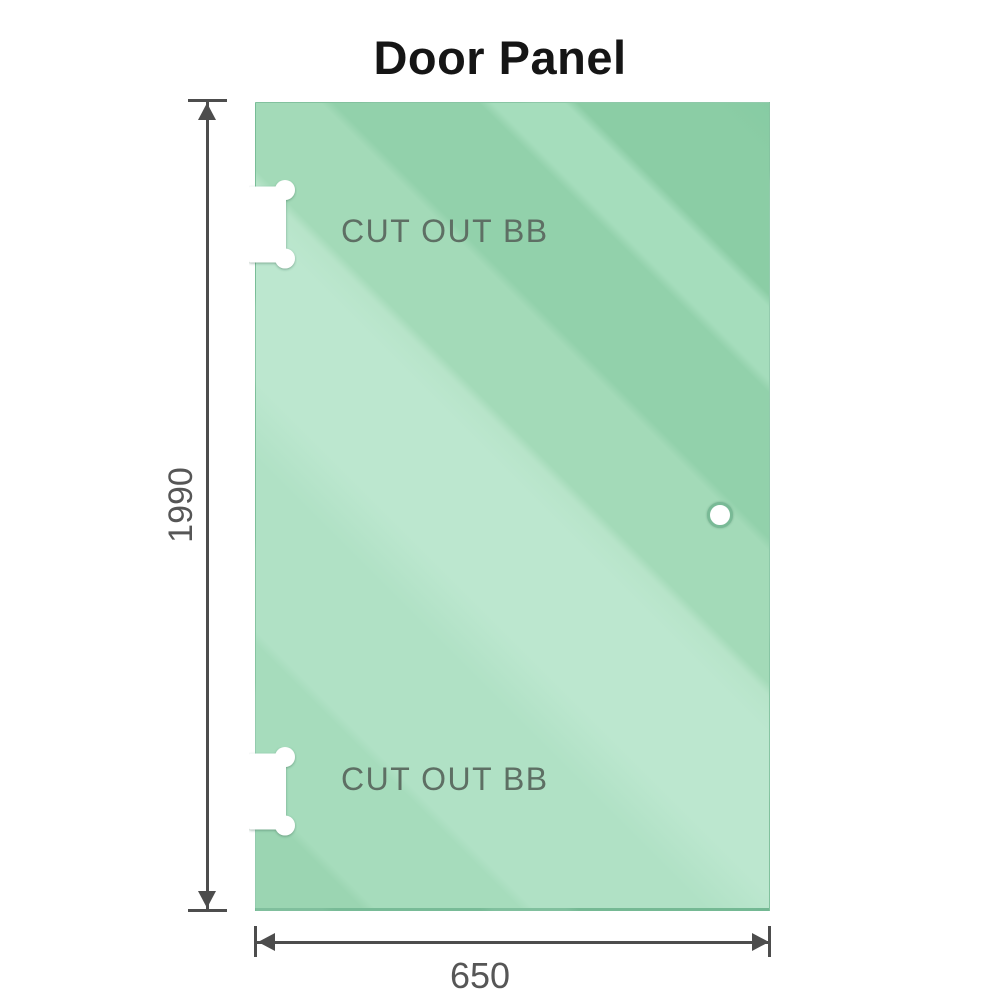  I want to click on height-dim-line, so click(207, 505).